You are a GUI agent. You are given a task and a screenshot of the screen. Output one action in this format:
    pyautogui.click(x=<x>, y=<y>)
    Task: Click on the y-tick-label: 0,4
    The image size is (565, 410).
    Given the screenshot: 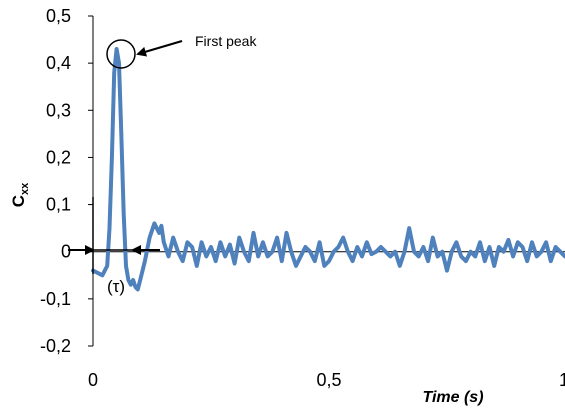 What is the action you would take?
    pyautogui.click(x=58, y=63)
    